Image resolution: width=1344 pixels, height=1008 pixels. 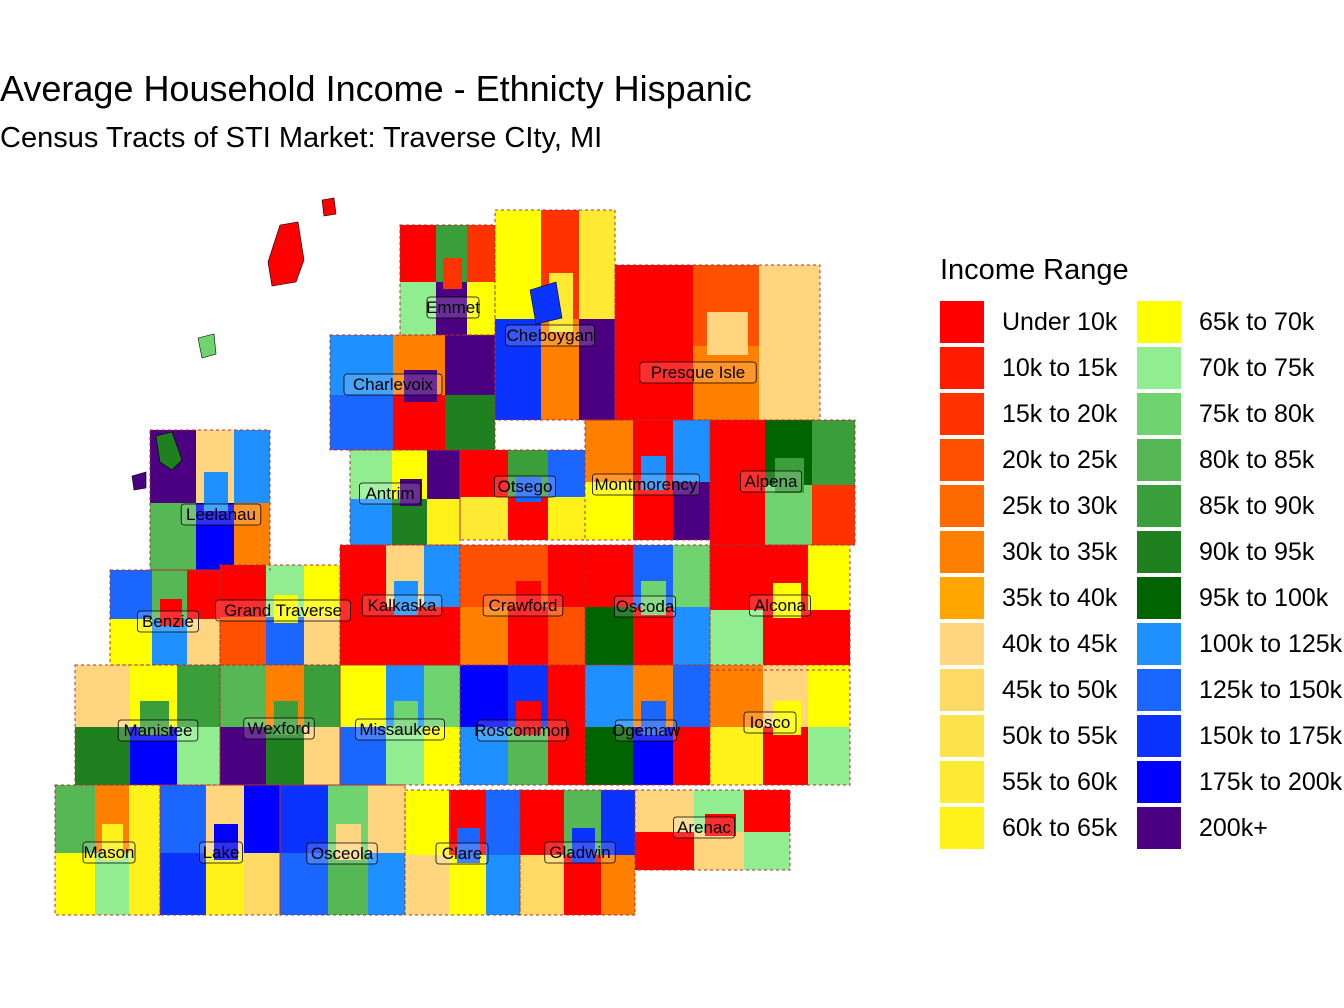 What do you see at coordinates (1028, 322) in the screenshot?
I see `legend-item: Under 10k` at bounding box center [1028, 322].